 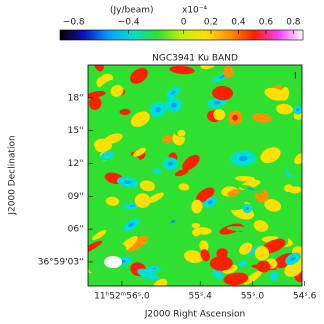 What do you see at coordinates (113, 262) in the screenshot?
I see `beam` at bounding box center [113, 262].